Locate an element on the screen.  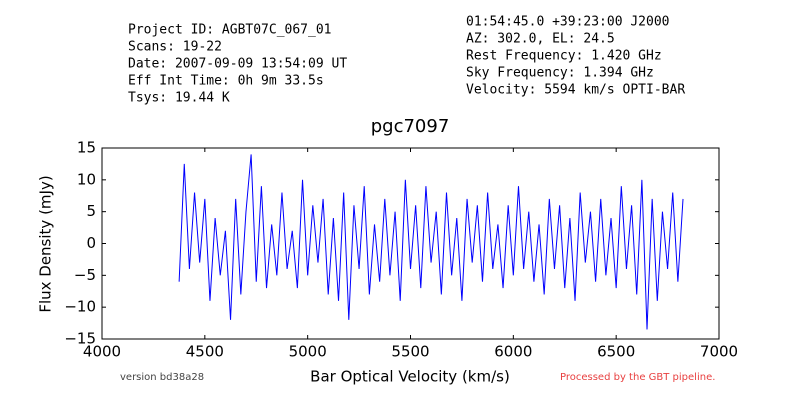
x-tick-label: 6500 is located at coordinates (616, 352).